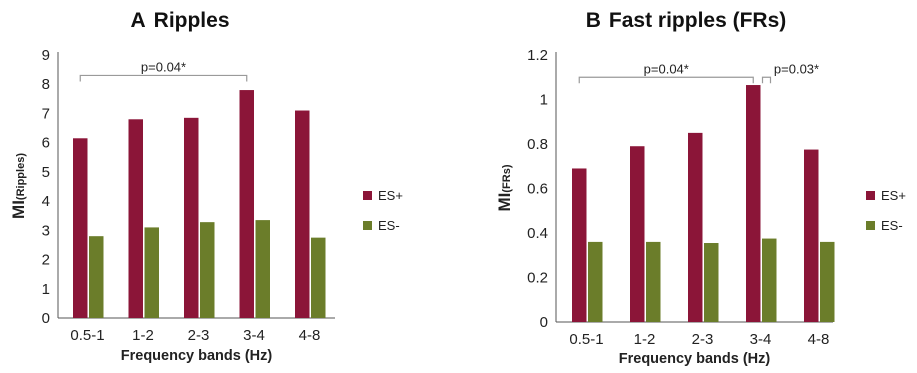 This screenshot has width=917, height=373. What do you see at coordinates (137, 20) in the screenshot?
I see `panel-letter: A` at bounding box center [137, 20].